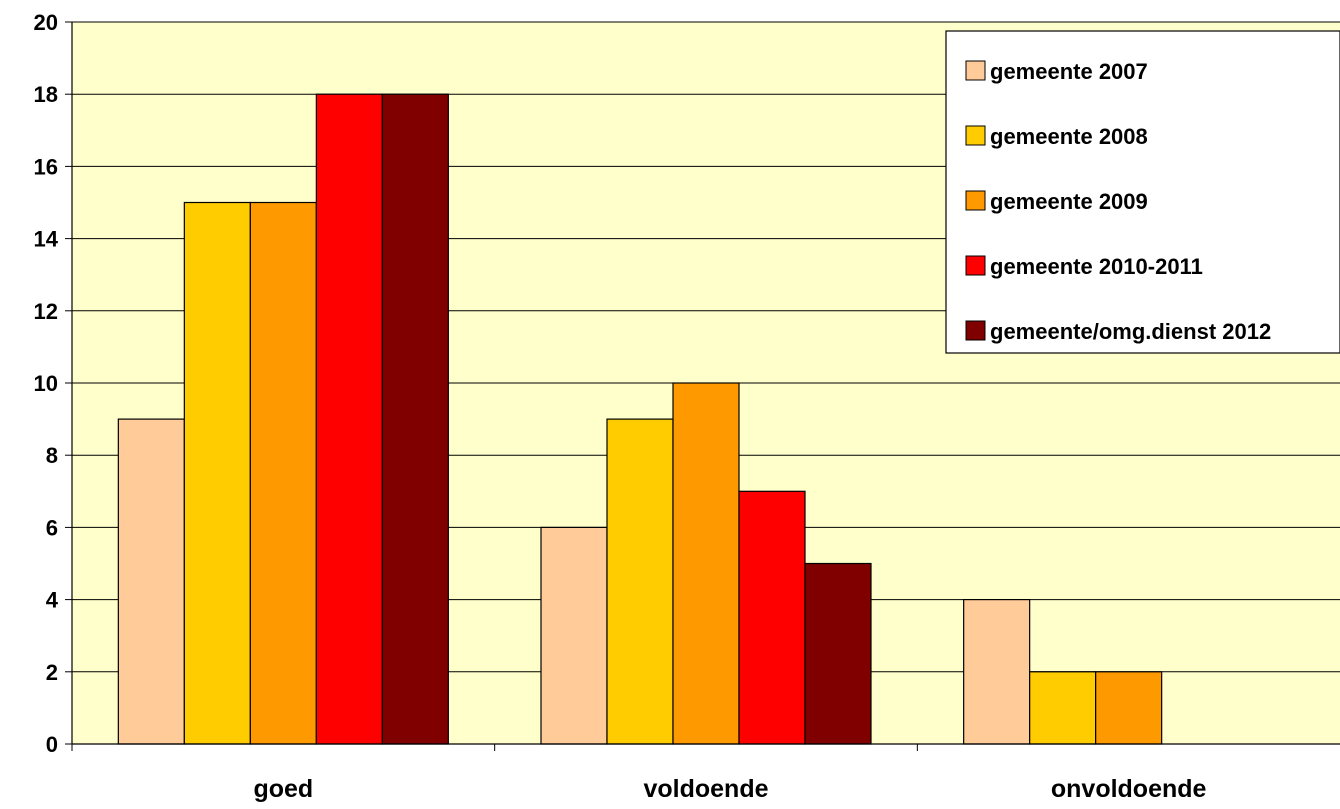  What do you see at coordinates (1129, 789) in the screenshot?
I see `x-category-label: onvoldoende` at bounding box center [1129, 789].